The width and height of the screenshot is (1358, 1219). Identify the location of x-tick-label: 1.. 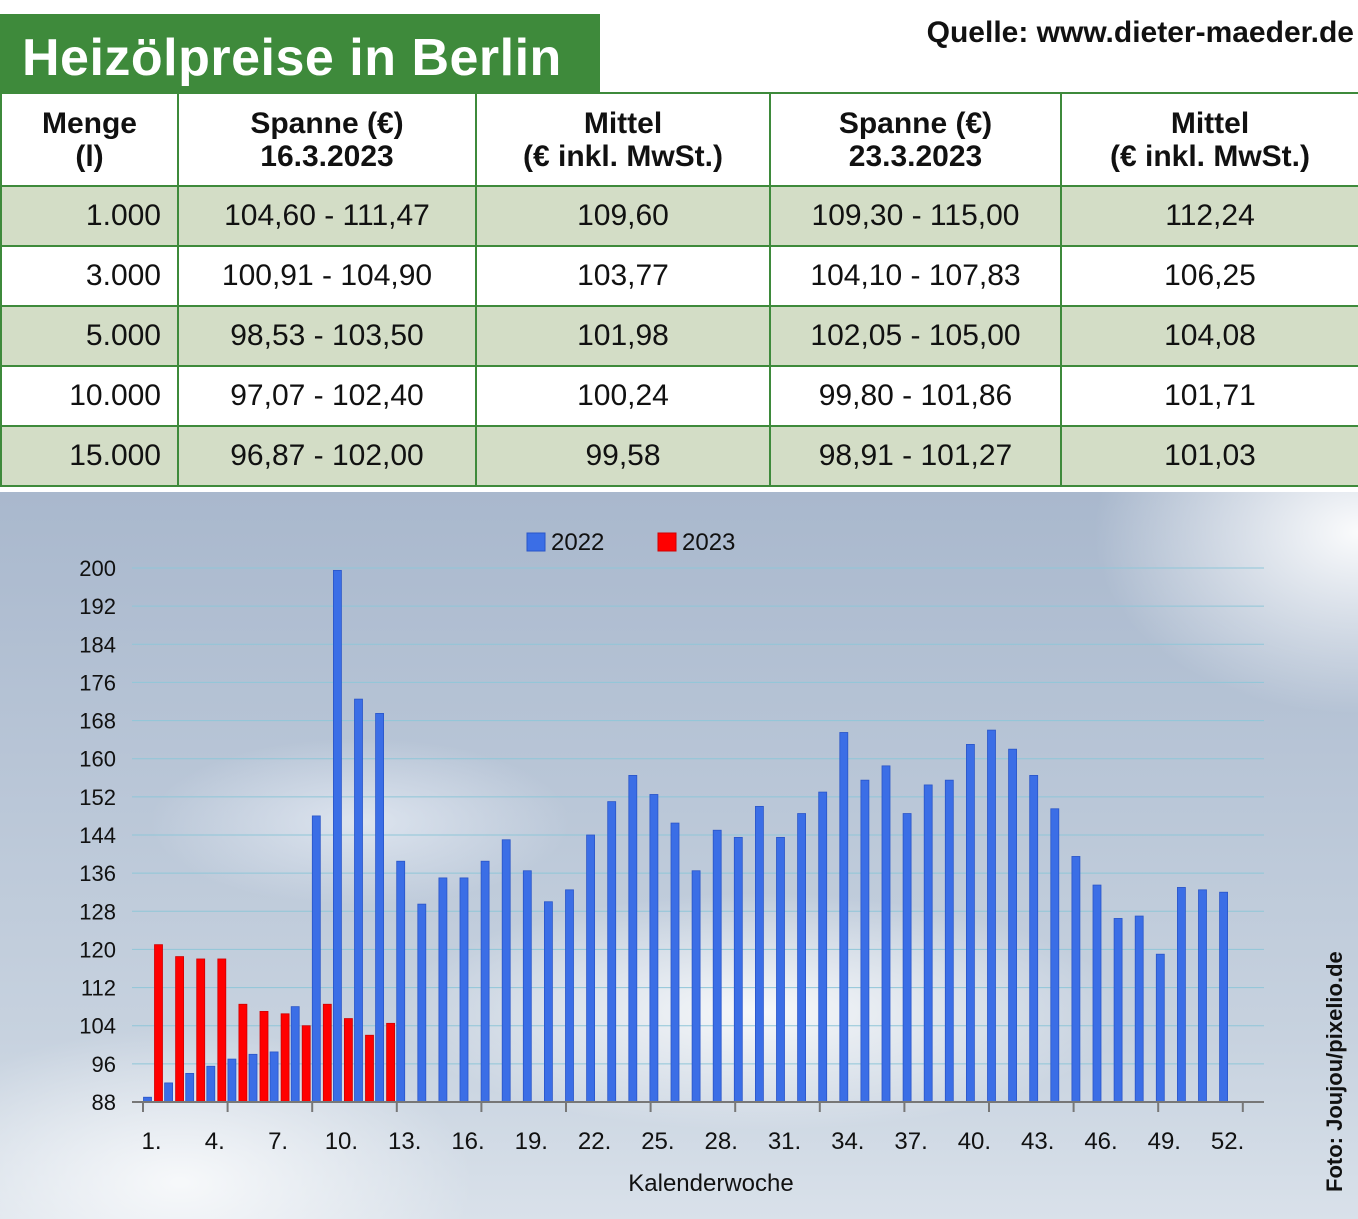
(151, 1141).